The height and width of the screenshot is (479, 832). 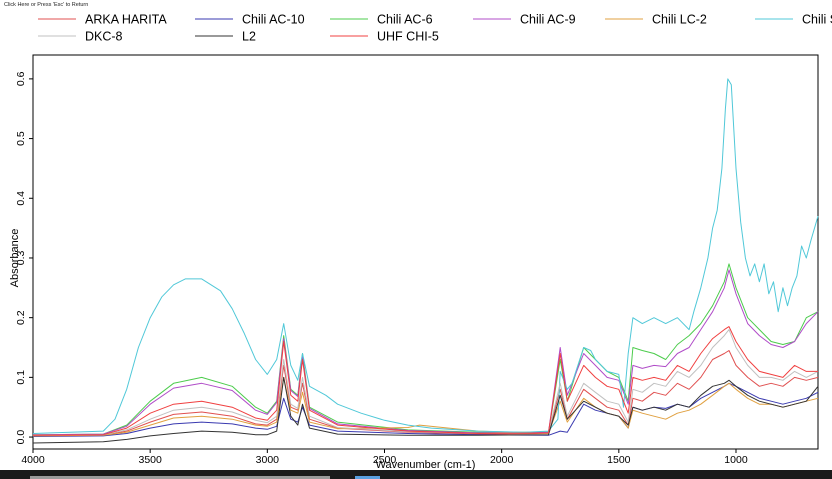 What do you see at coordinates (408, 37) in the screenshot?
I see `legend-label: UHF CHI-5` at bounding box center [408, 37].